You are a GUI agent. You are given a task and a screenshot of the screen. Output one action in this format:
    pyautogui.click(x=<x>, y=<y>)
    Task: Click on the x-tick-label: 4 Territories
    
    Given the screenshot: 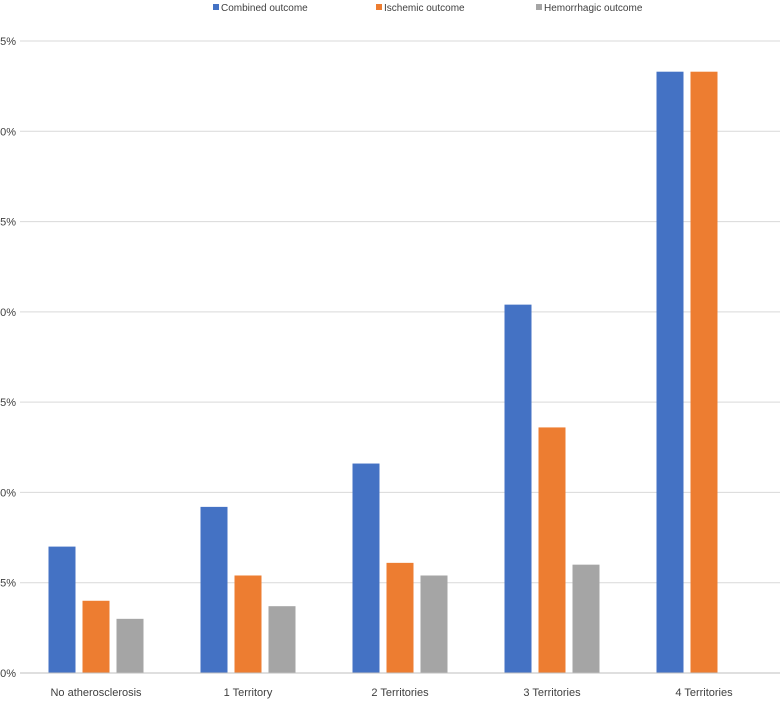 What is the action you would take?
    pyautogui.click(x=704, y=693)
    